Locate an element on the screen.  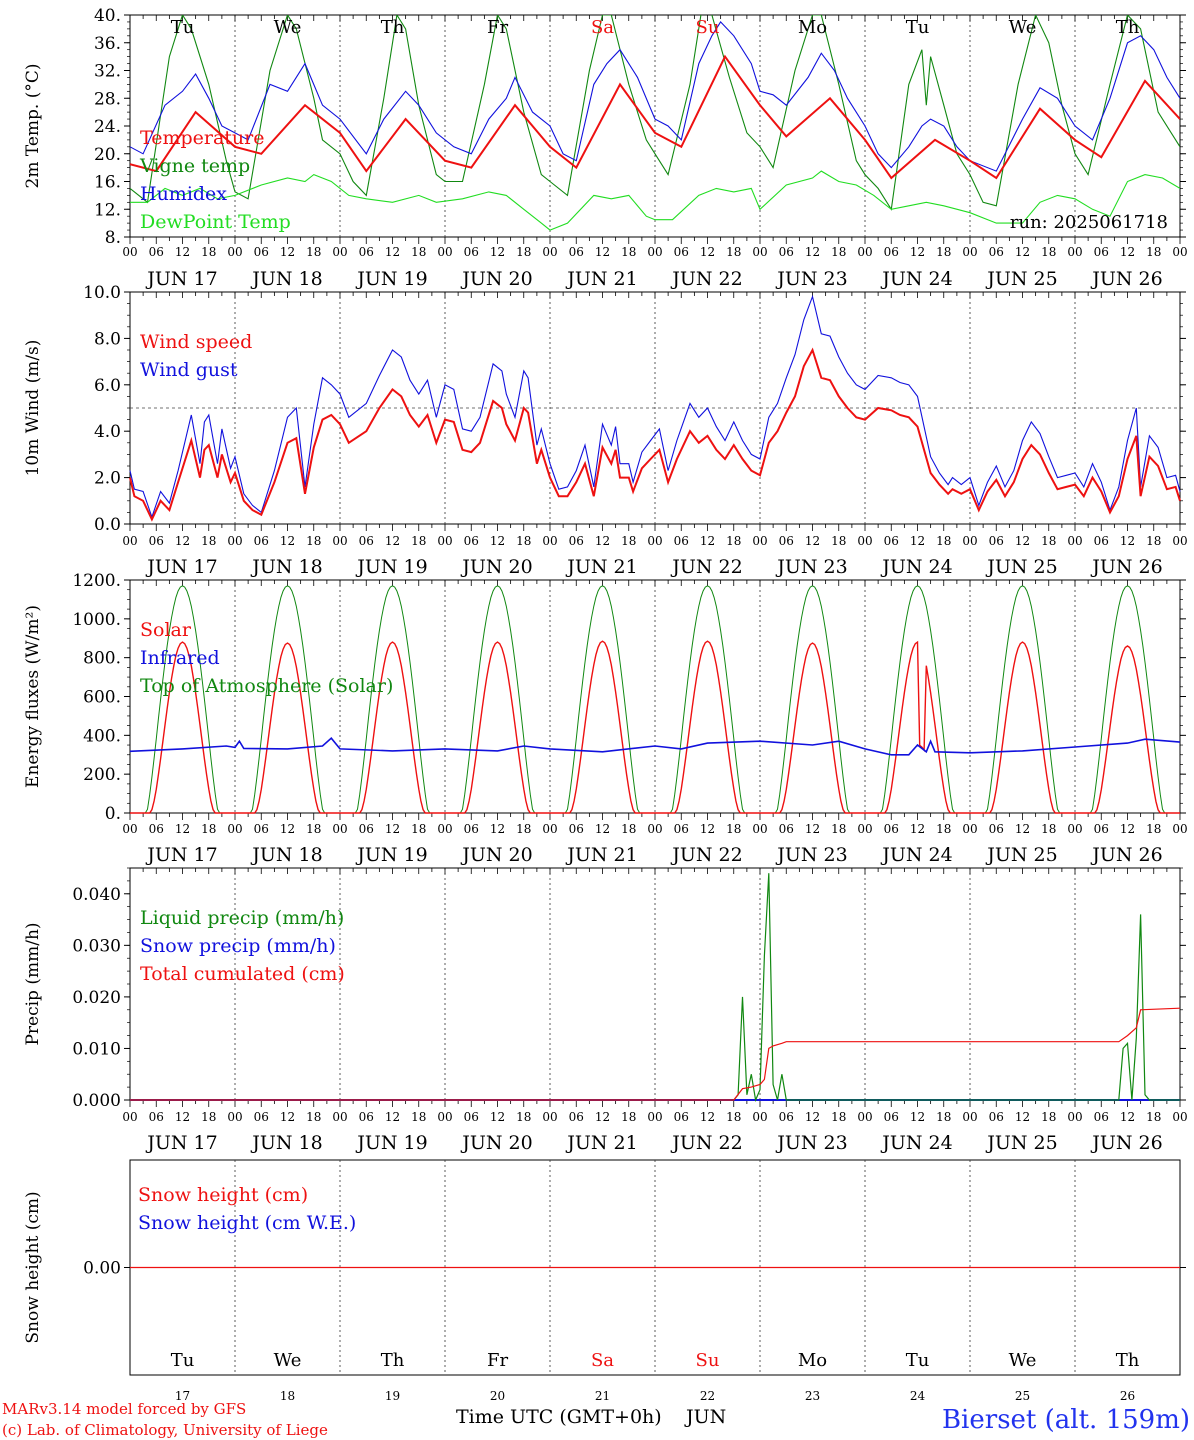
weekday-label: We is located at coordinates (1023, 27).